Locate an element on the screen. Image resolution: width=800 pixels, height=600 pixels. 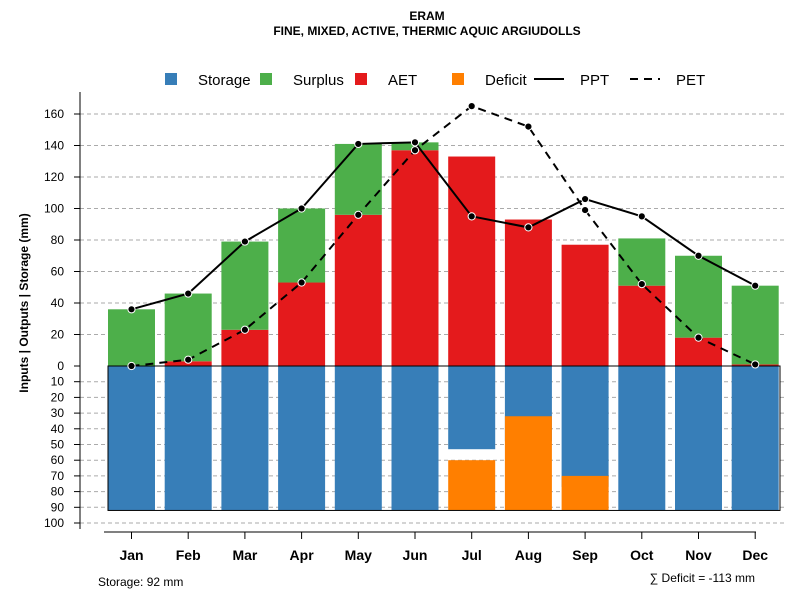
deficit-footnote: ∑ Deficit = -113 mm is located at coordinates (702, 578).